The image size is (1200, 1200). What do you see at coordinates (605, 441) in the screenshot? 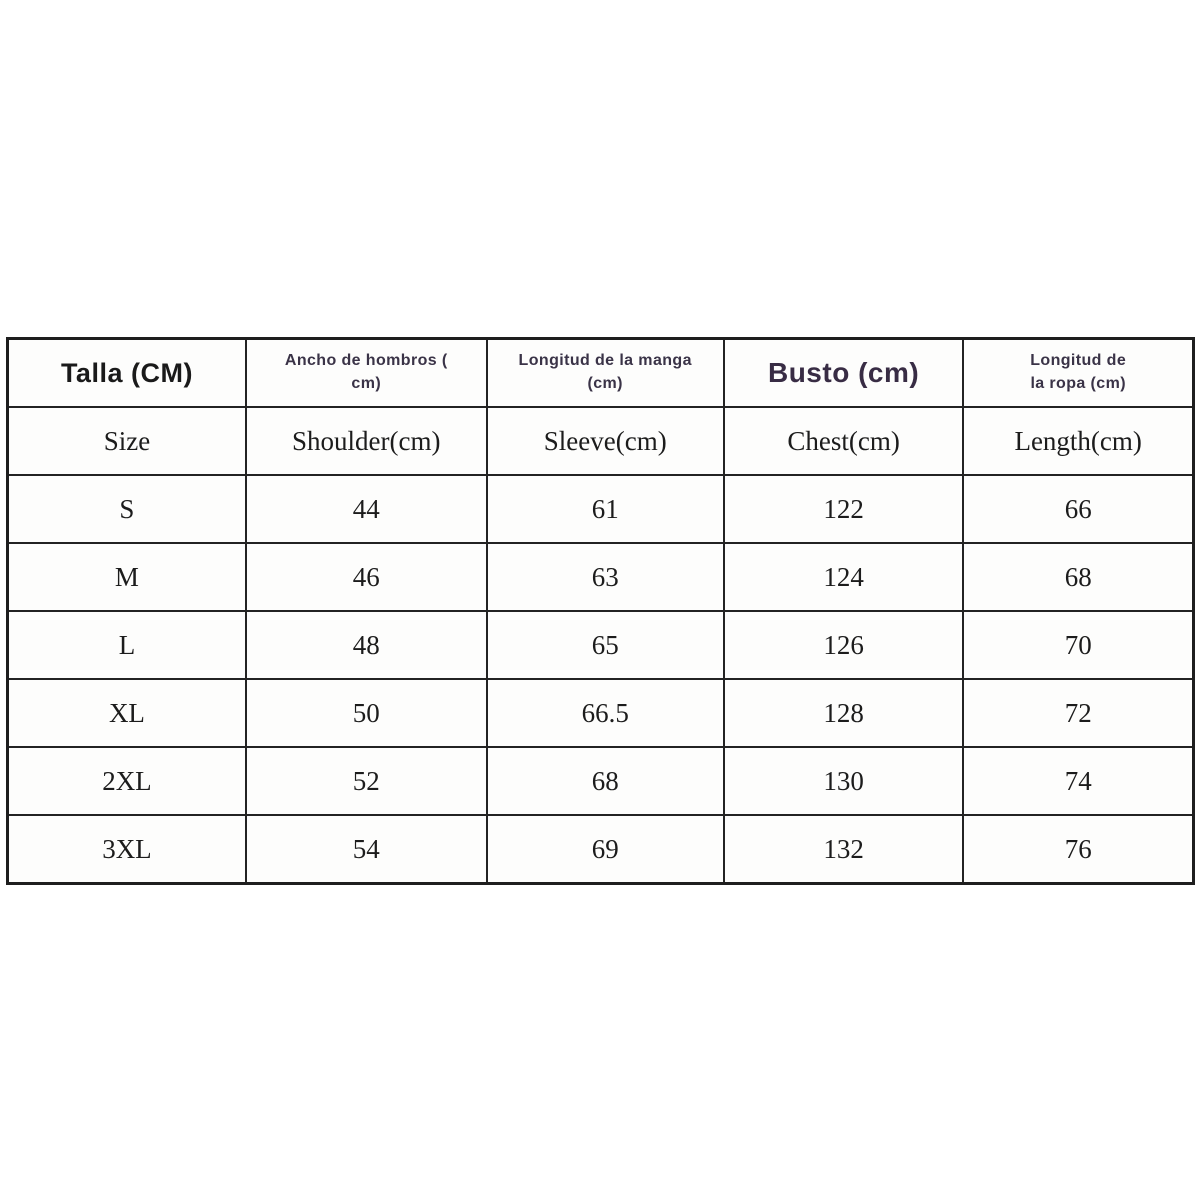
I see `header-sleeve: Sleeve(cm)` at bounding box center [605, 441].